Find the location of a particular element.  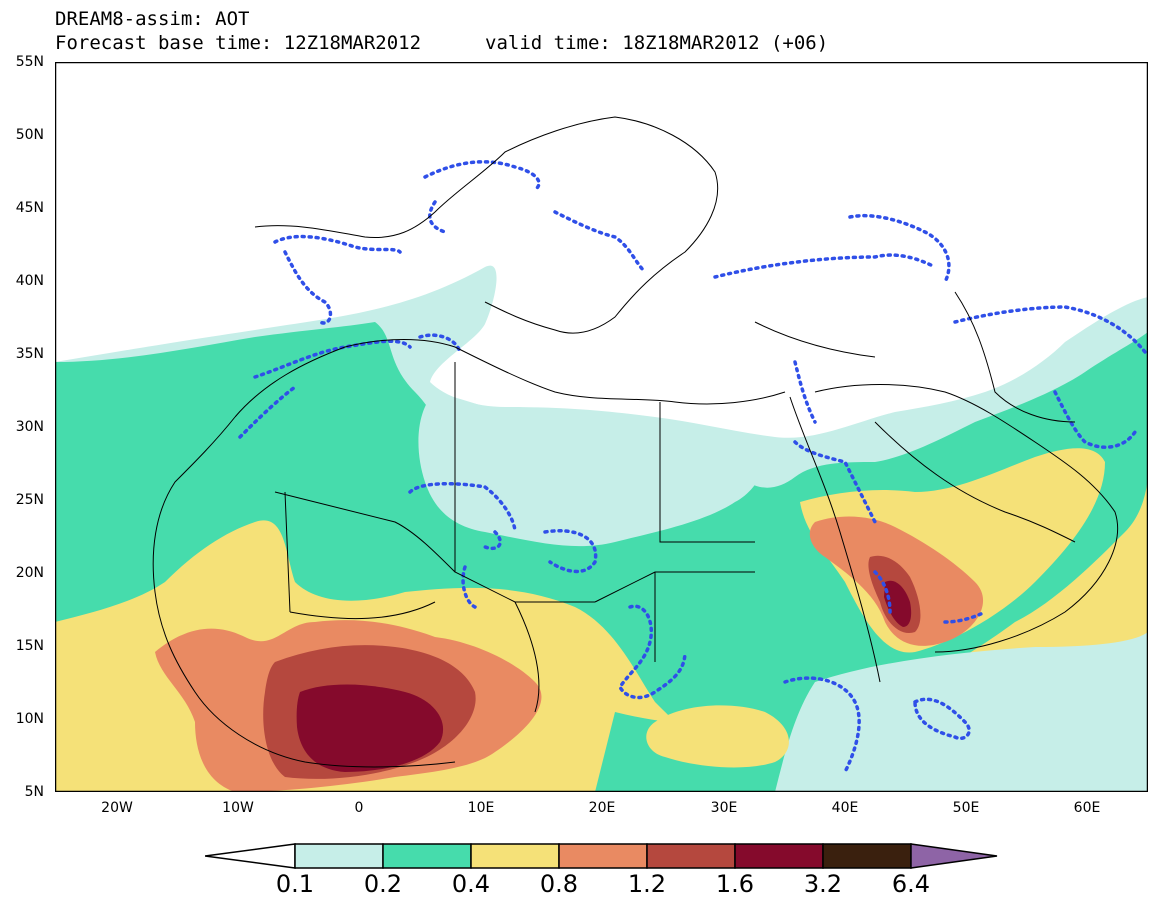

dust-contour-turkey is located at coordinates (825, 266).